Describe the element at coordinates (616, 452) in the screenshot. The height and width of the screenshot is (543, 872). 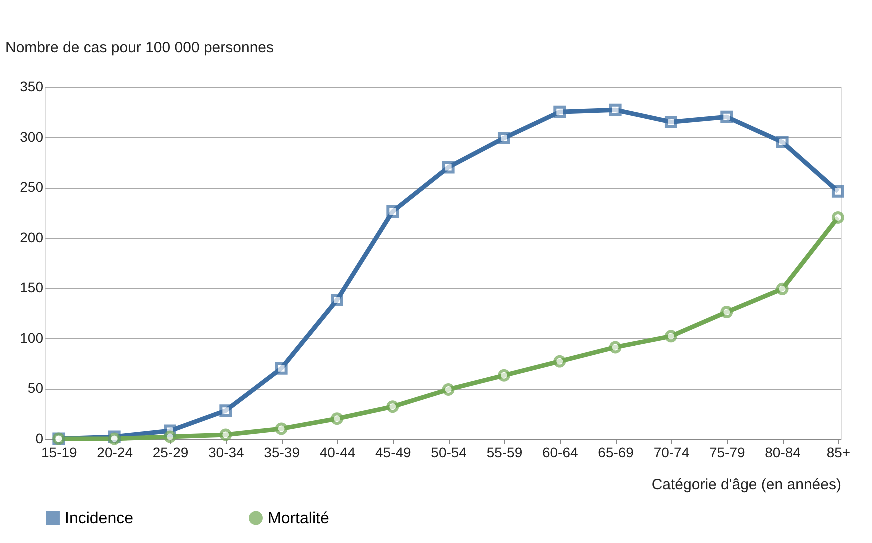
I see `x-tick-label: 65-69` at that location.